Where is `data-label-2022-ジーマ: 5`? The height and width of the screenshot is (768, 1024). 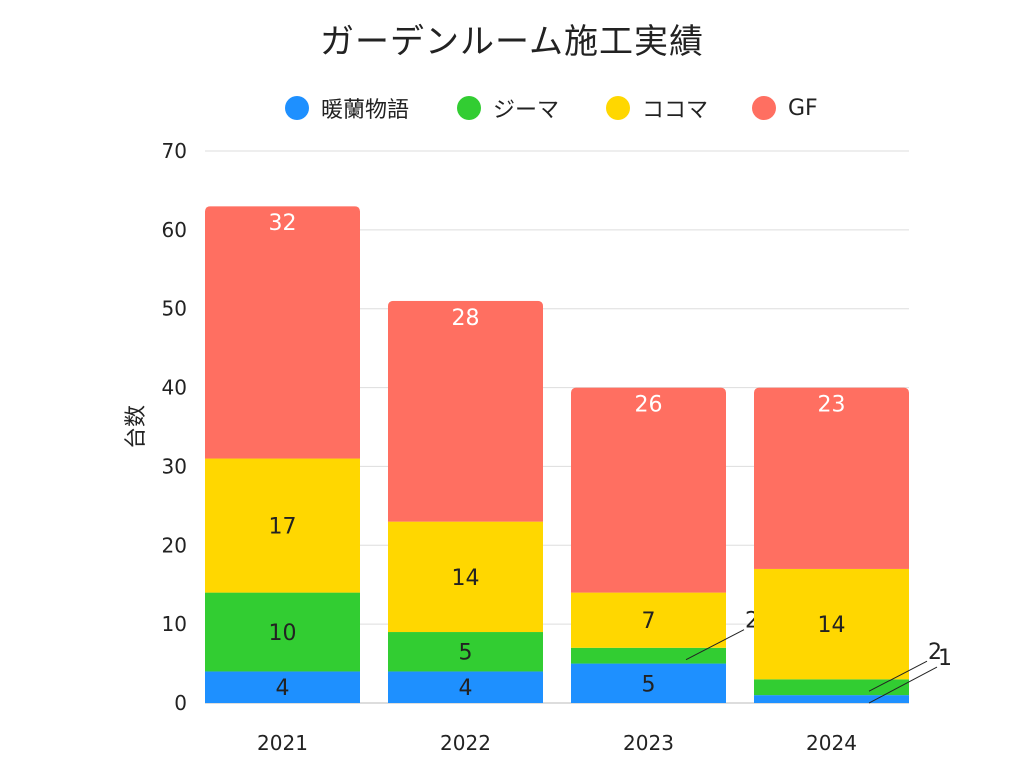 data-label-2022-ジーマ: 5 is located at coordinates (466, 653).